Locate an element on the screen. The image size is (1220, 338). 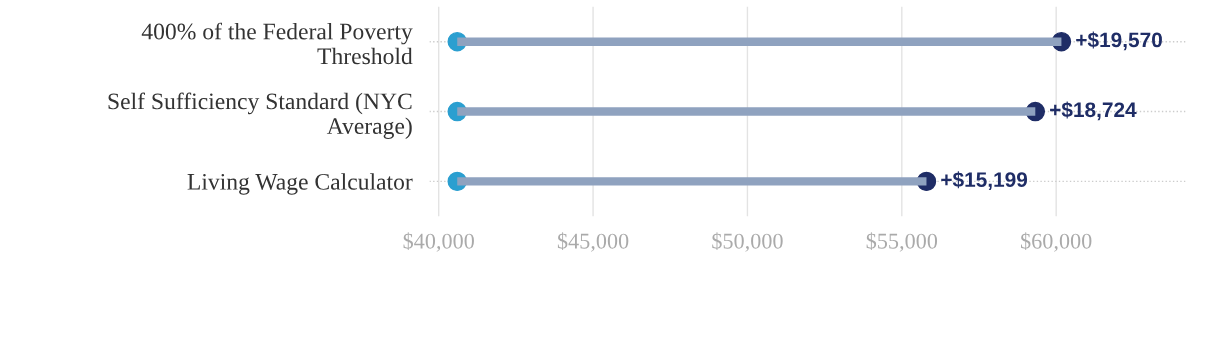
y-tick-label: Living Wage Calculator is located at coordinates (300, 184).